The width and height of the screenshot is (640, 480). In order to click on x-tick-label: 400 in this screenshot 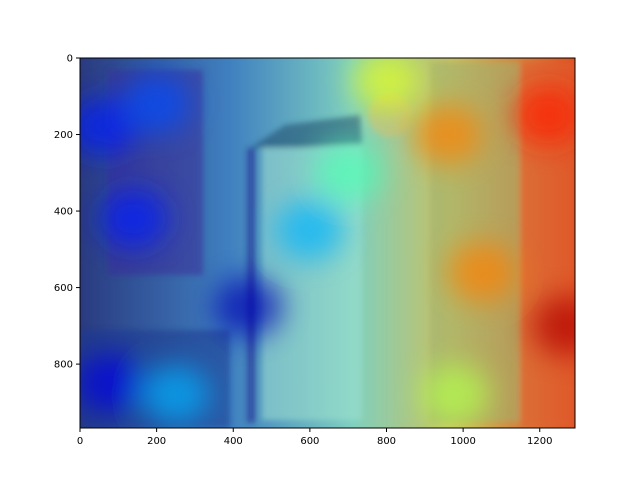, I will do `click(233, 441)`.